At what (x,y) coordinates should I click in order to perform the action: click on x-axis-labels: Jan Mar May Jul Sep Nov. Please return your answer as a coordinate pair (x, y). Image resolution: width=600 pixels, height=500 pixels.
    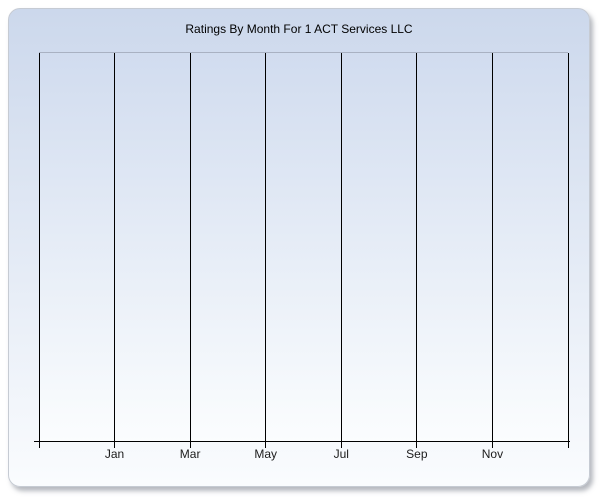
    Looking at the image, I should click on (303, 456).